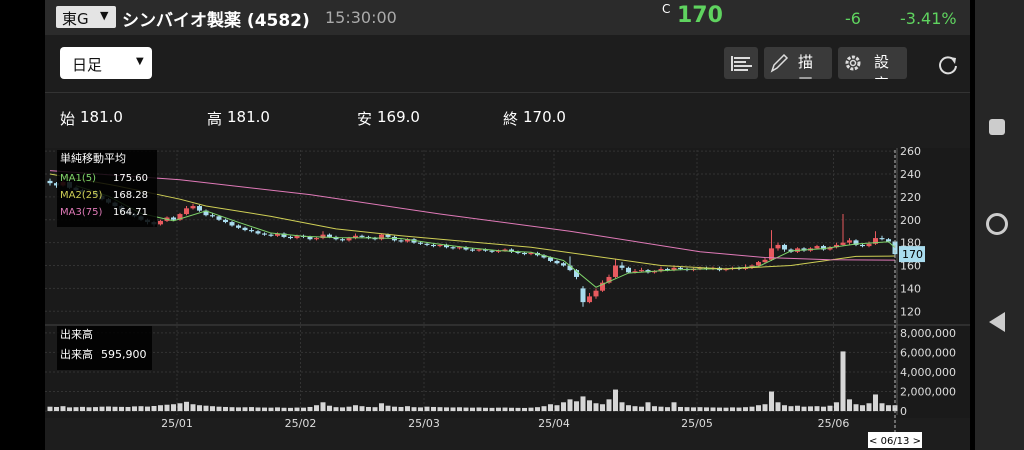 Image resolution: width=1024 pixels, height=450 pixels. Describe the element at coordinates (997, 322) in the screenshot. I see `back-button` at that location.